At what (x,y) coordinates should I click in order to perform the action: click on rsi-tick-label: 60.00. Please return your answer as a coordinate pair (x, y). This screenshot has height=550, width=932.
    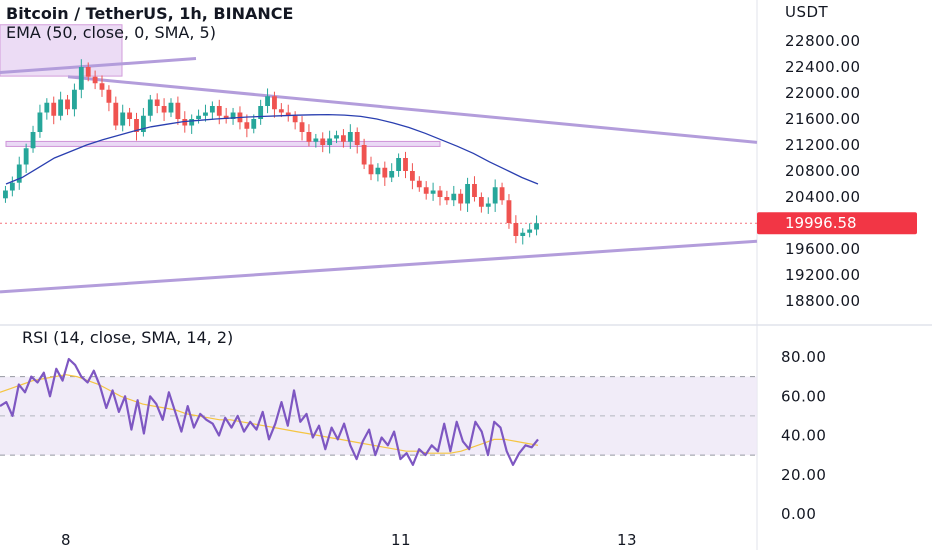
    Looking at the image, I should click on (803, 396).